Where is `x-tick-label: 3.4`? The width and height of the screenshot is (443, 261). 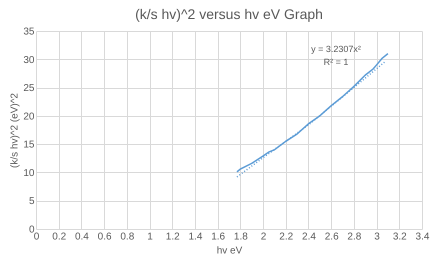 x-tick-label: 3.4 is located at coordinates (423, 237).